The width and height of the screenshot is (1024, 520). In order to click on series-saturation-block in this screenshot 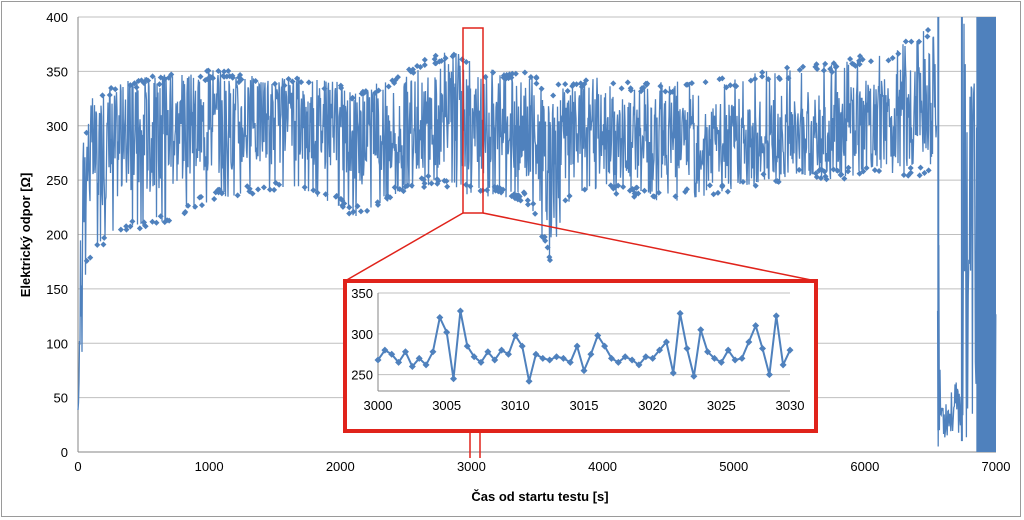, I will do `click(986, 234)`.